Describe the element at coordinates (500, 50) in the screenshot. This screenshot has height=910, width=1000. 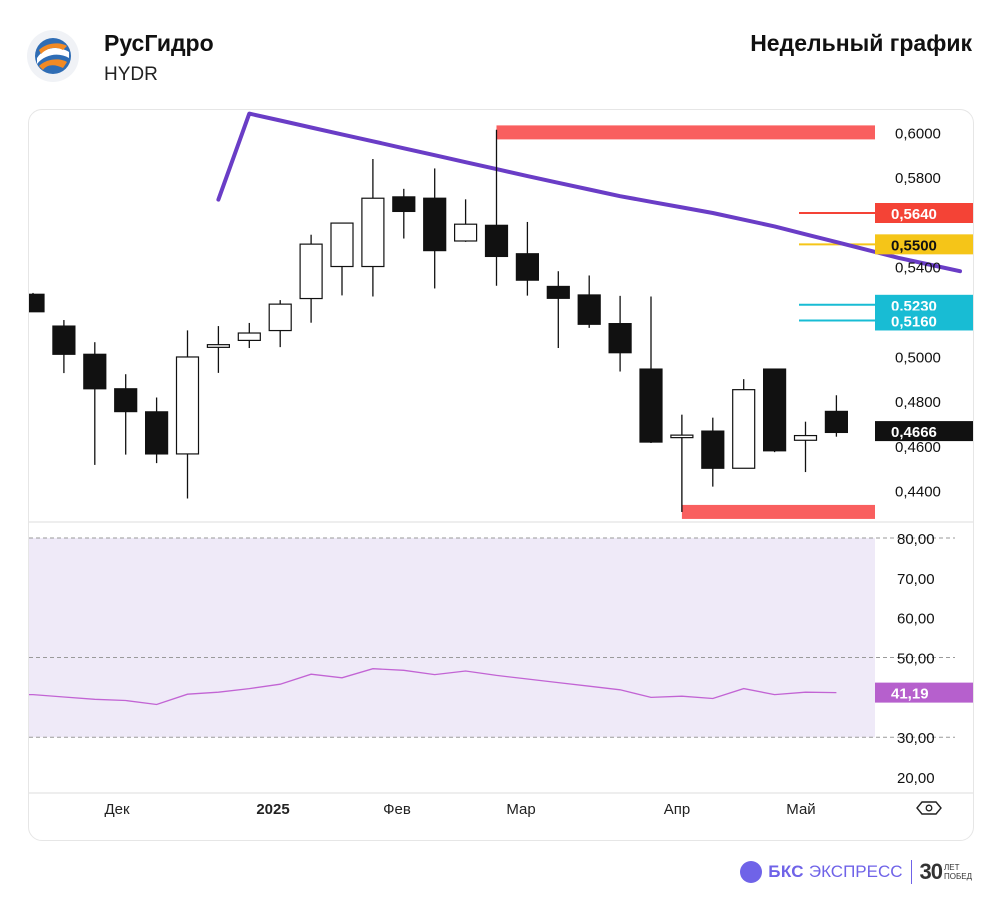
I see `header: РусГидро HYDR Недельный график` at that location.